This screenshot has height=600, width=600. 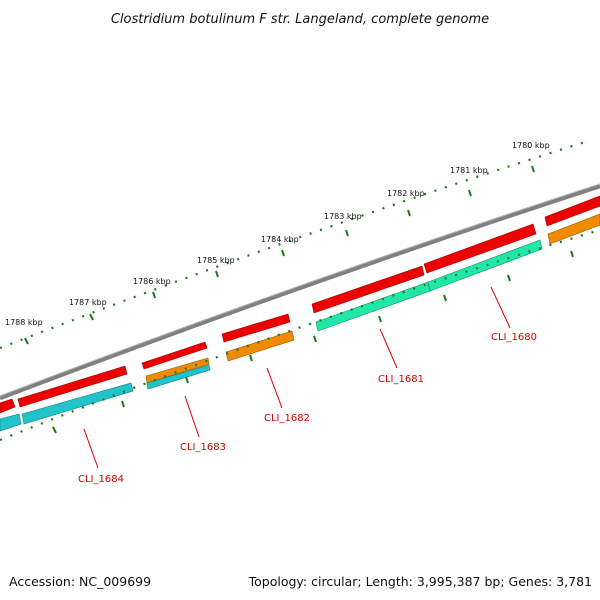 What do you see at coordinates (401, 379) in the screenshot?
I see `gene-label-cli-1681: CLI_1681` at bounding box center [401, 379].